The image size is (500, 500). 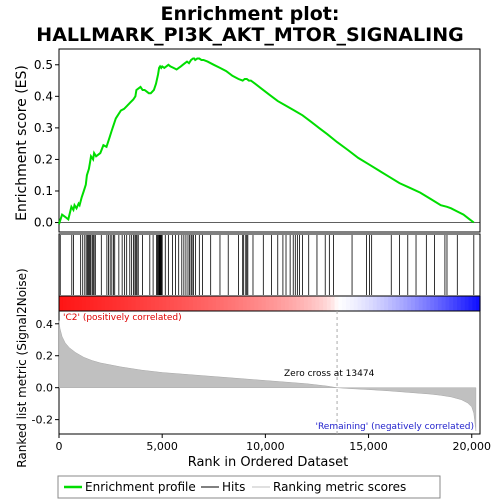 I want to click on metric-y-tick-label: 0.2, so click(x=45, y=356).